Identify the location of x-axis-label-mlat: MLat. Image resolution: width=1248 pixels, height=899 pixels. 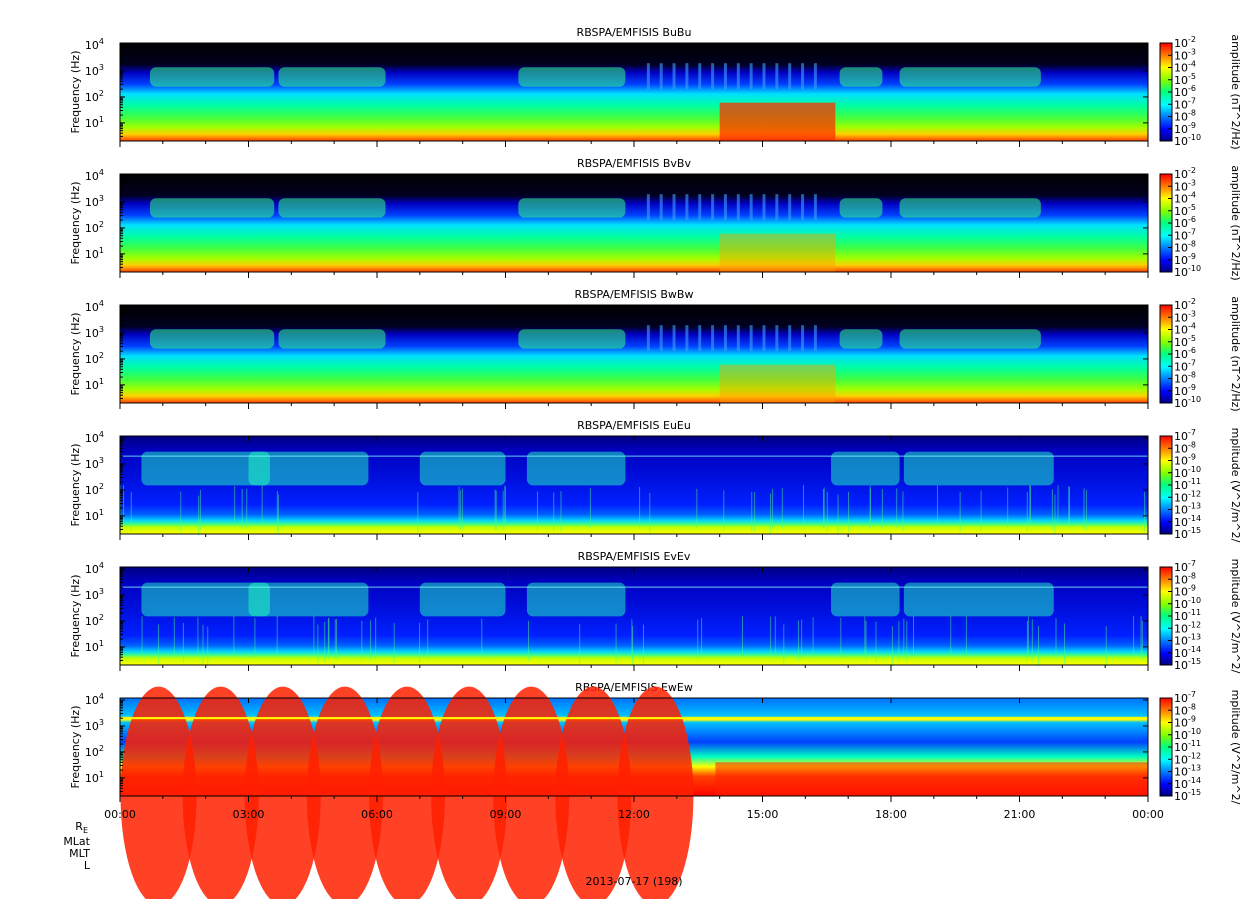
(76, 841).